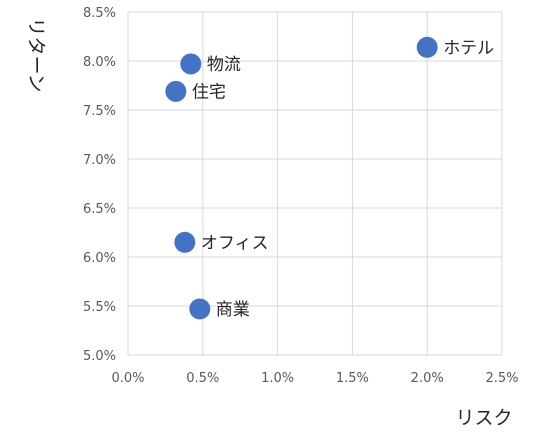  What do you see at coordinates (99, 160) in the screenshot?
I see `y-tick-label: 7.0%` at bounding box center [99, 160].